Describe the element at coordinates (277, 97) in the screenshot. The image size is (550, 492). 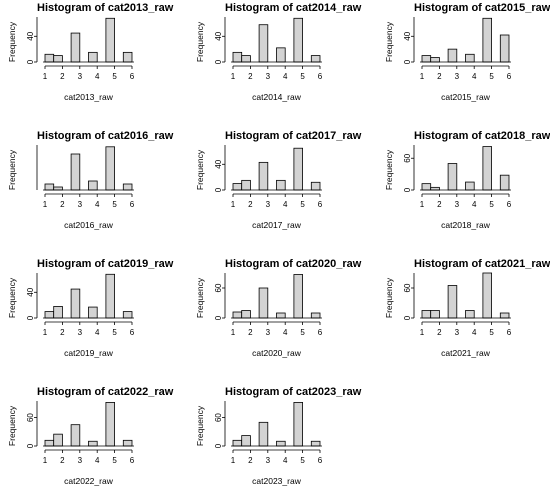
I see `x-axis-label: cat2014_raw` at that location.